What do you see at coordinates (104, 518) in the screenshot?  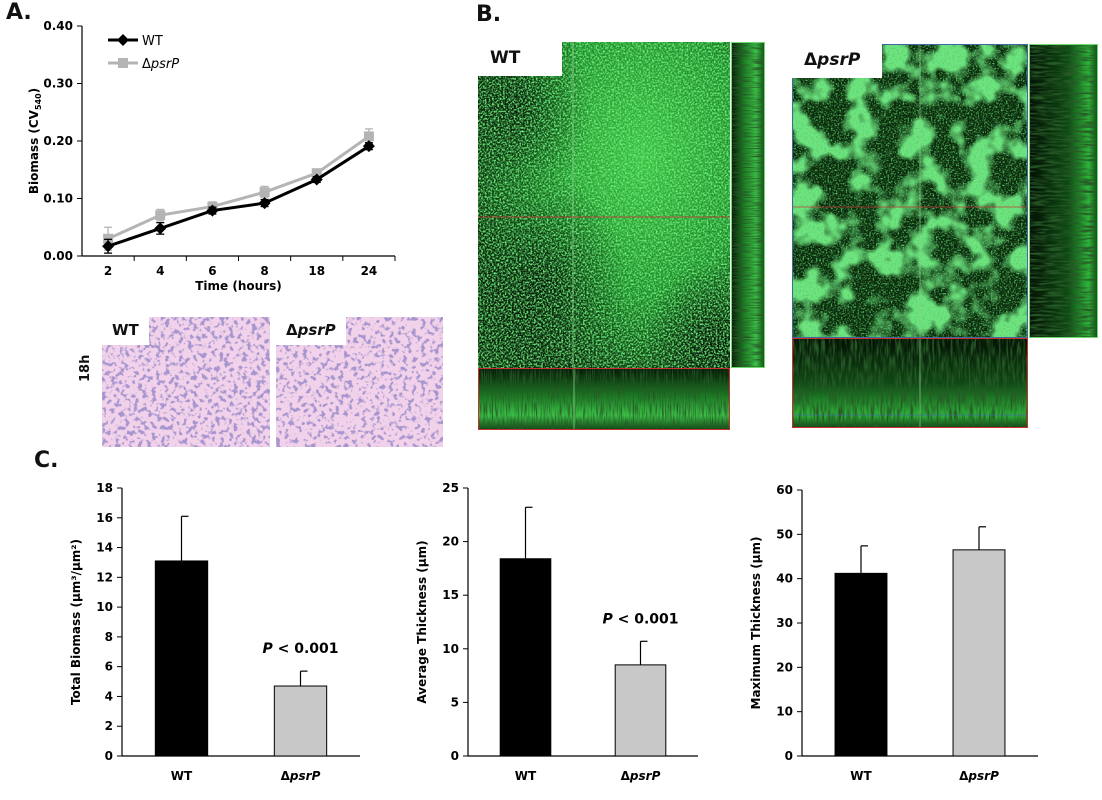 I see `y-tick-label: 16` at bounding box center [104, 518].